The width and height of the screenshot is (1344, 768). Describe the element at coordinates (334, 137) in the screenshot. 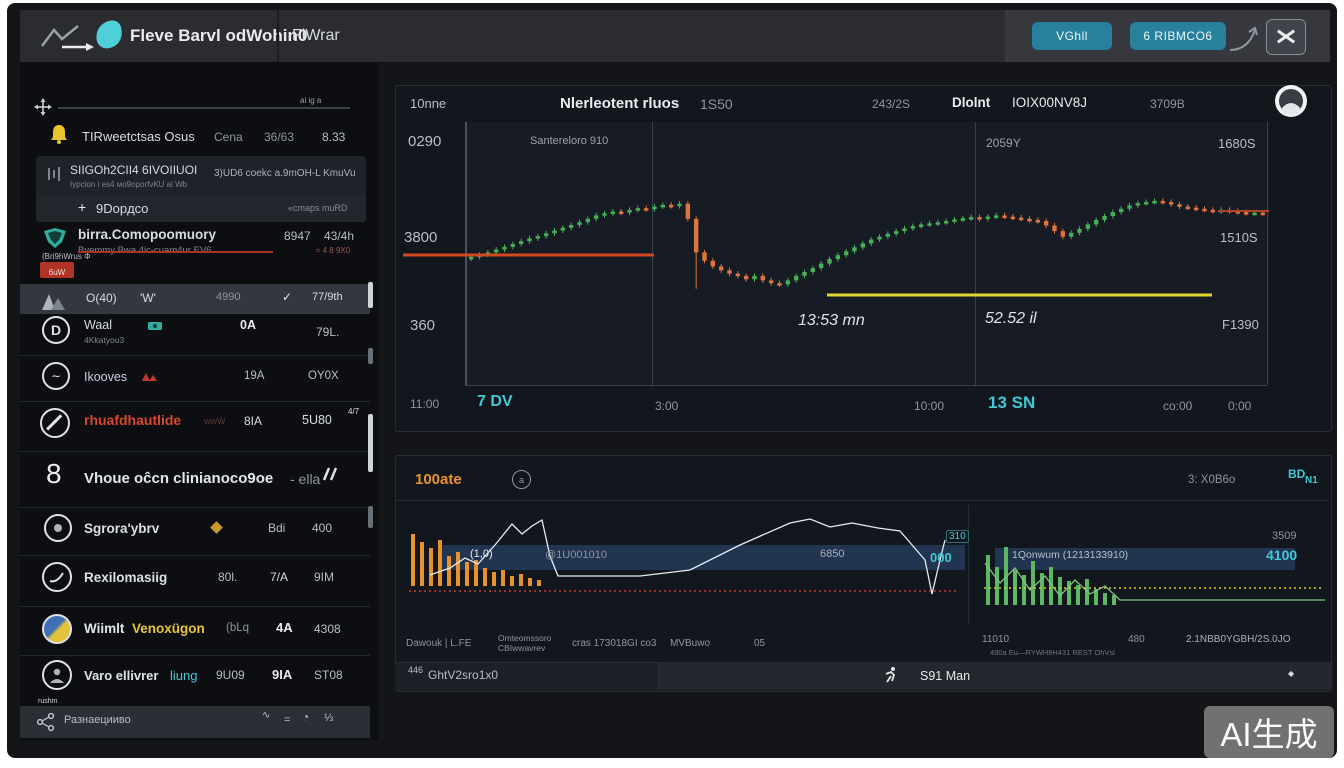

I see `alert-col3: 8.33` at that location.